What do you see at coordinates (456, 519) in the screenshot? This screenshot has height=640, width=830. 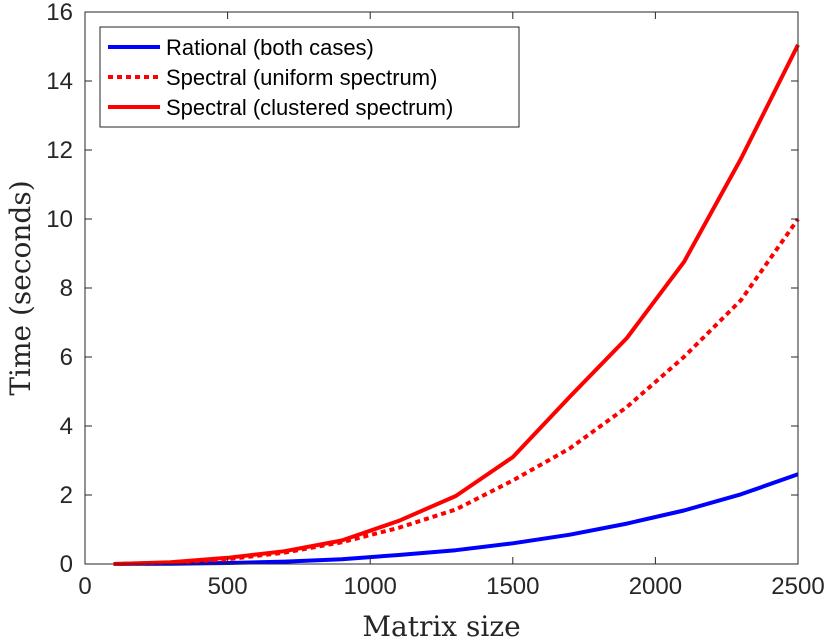 I see `series-line-rational` at bounding box center [456, 519].